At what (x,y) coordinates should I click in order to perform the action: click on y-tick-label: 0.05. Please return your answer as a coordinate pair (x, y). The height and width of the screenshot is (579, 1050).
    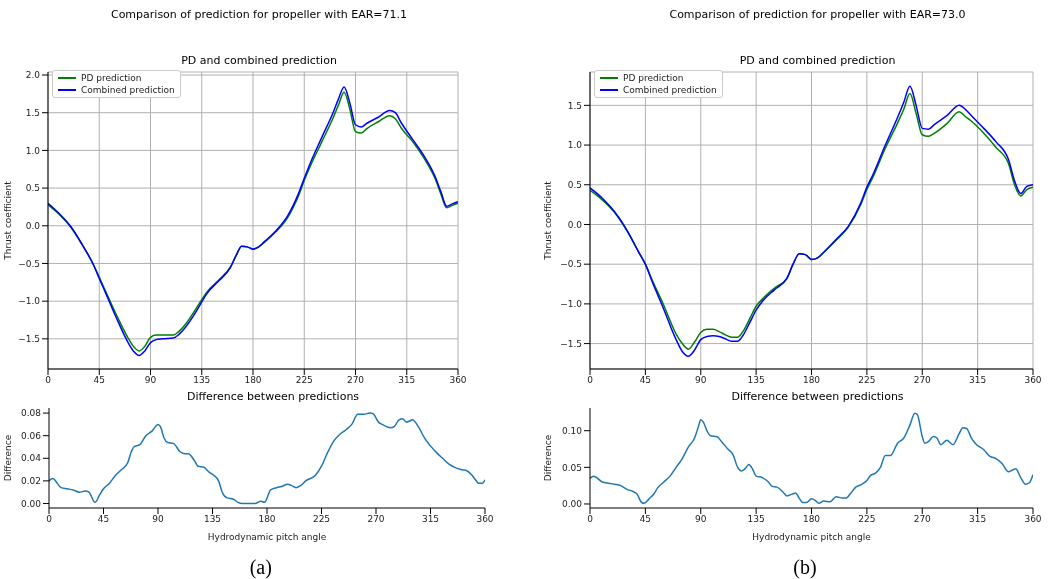
    Looking at the image, I should click on (571, 467).